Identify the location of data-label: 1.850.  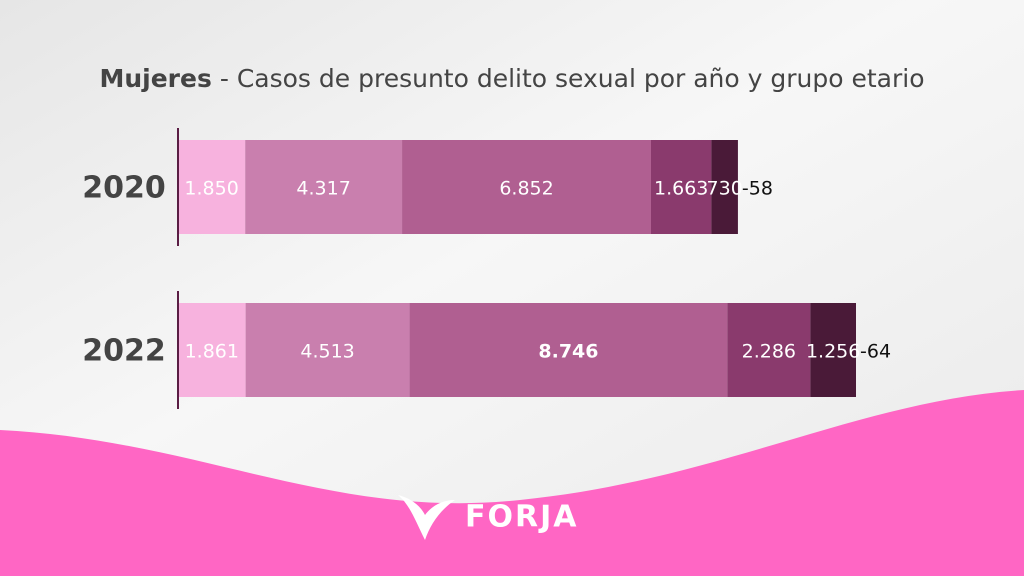
(211, 189).